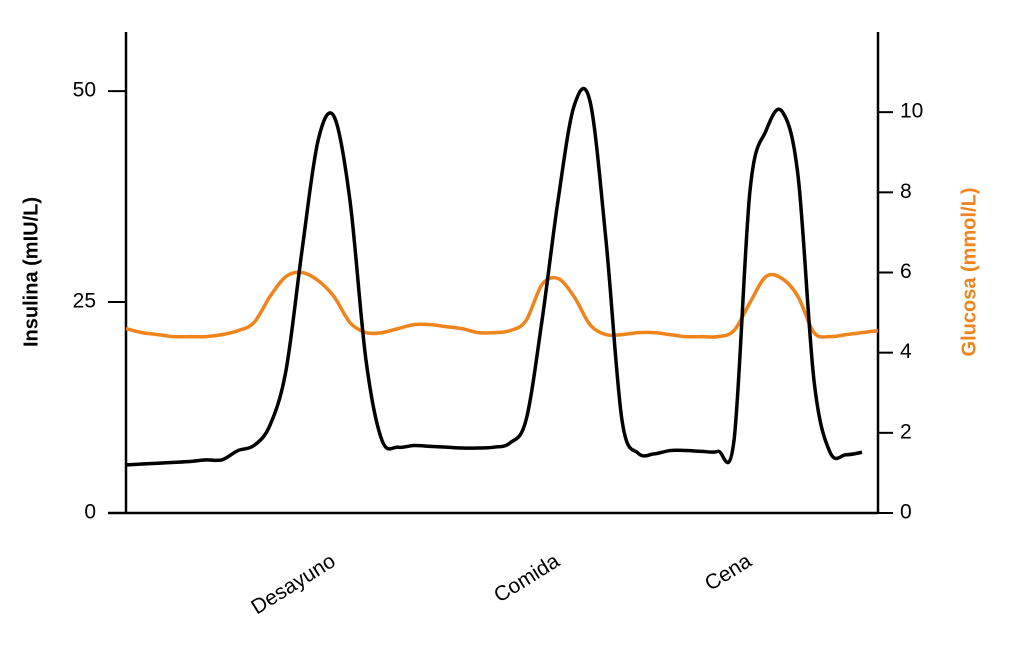  I want to click on y2-tick-label: 10, so click(911, 111).